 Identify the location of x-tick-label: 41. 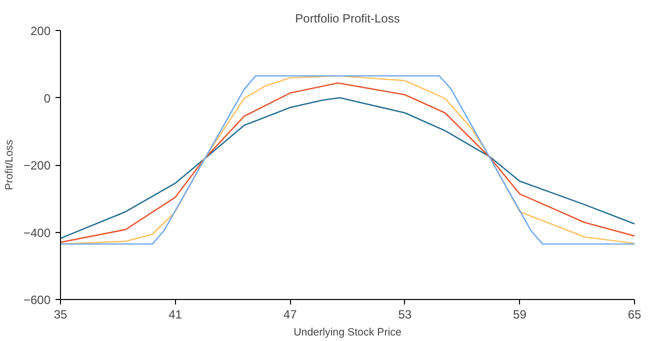
(175, 315).